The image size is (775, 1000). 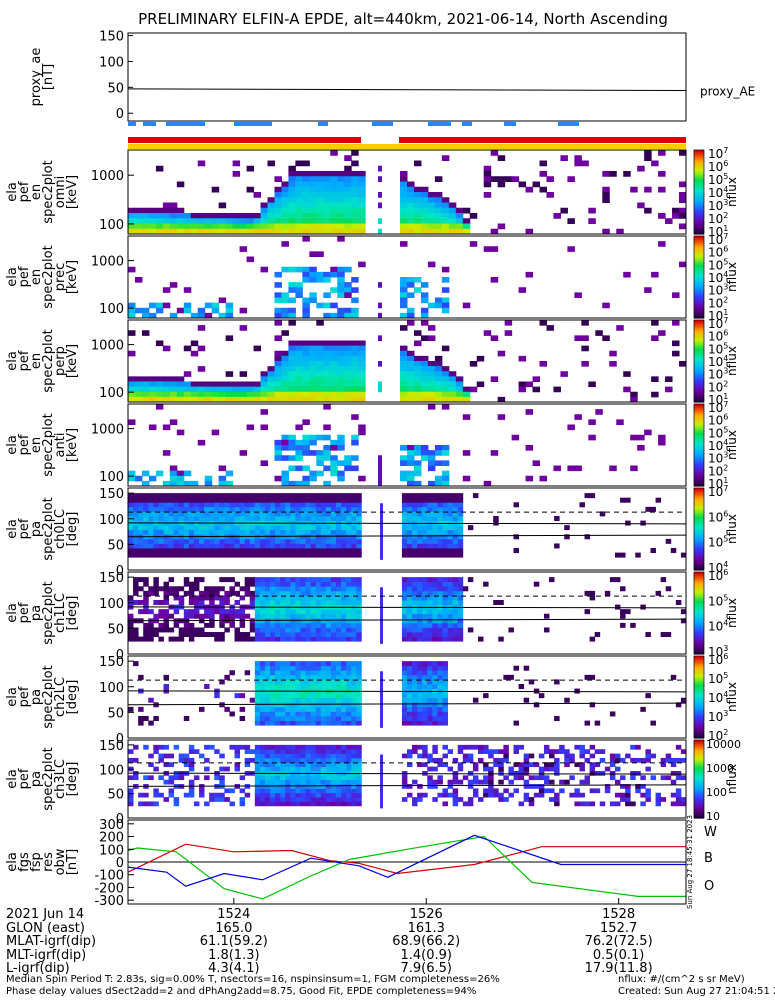 What do you see at coordinates (107, 176) in the screenshot?
I see `y-tick-label: 1000` at bounding box center [107, 176].